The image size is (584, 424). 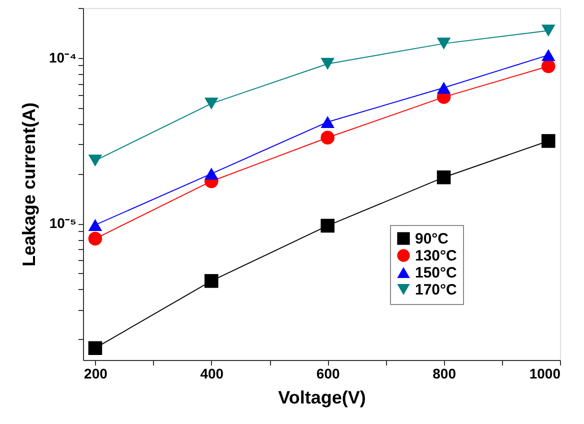 I want to click on x-tick-label: 200, so click(x=96, y=374).